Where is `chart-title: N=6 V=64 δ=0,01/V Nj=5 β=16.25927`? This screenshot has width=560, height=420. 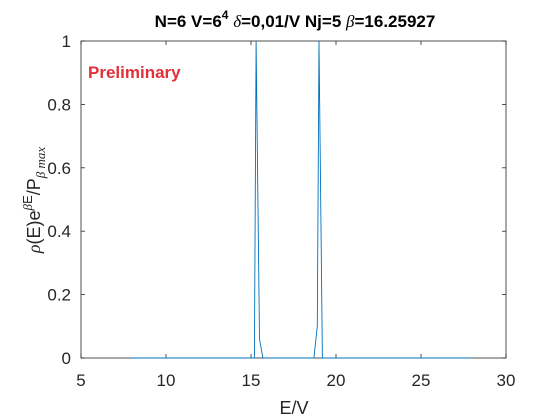
chart-title: N=6 V=64 δ=0,01/V Nj=5 β=16.25927 is located at coordinates (295, 19).